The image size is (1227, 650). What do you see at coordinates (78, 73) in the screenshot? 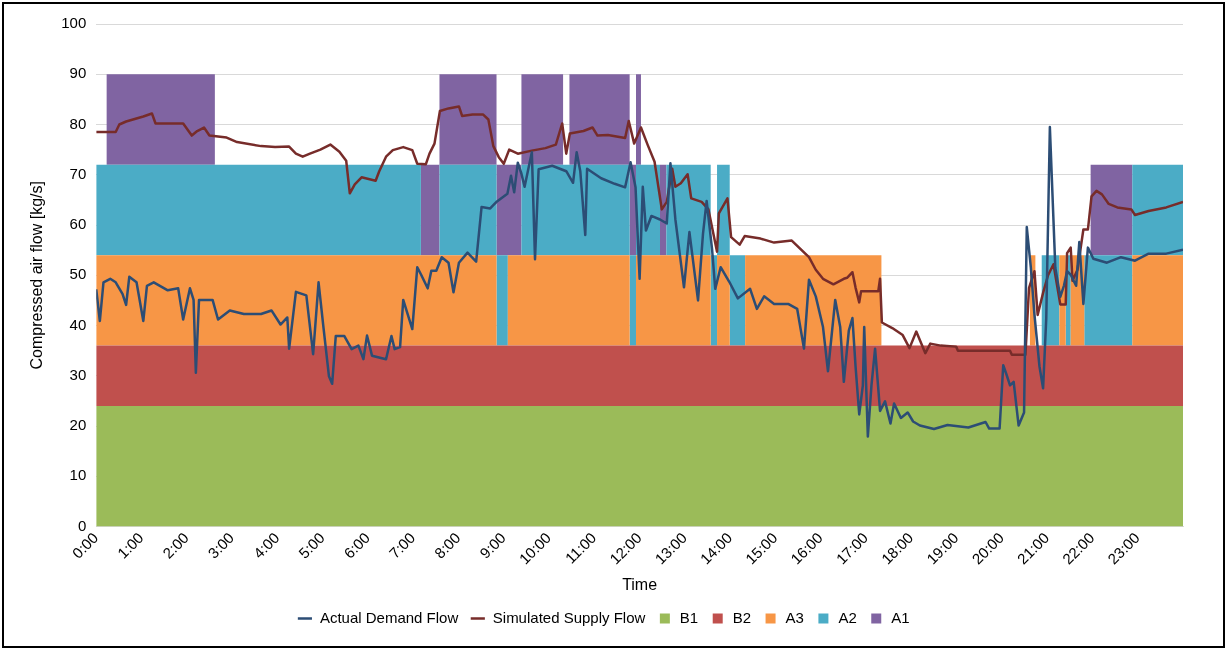
I see `y-tick-label: 90` at bounding box center [78, 73].